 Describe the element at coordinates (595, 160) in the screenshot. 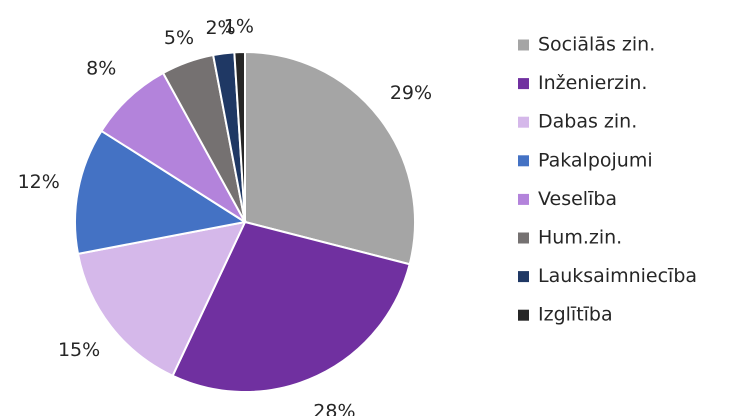

I see `legend-label: Pakalpojumi` at that location.